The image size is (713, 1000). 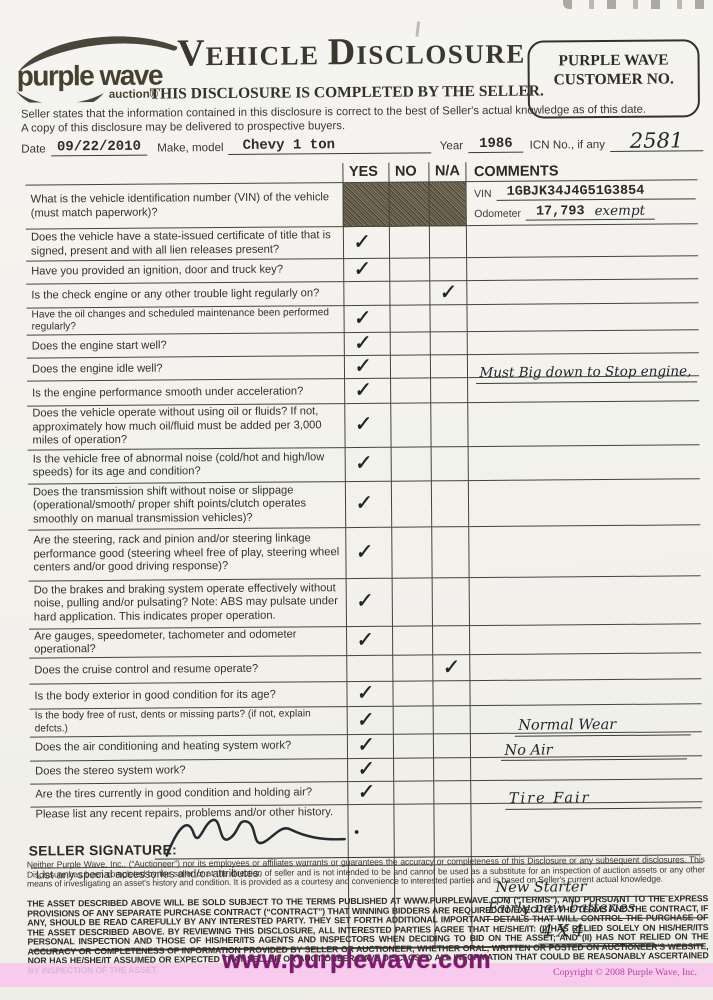 I want to click on make-model-value: Chevy 1 ton, so click(x=330, y=145).